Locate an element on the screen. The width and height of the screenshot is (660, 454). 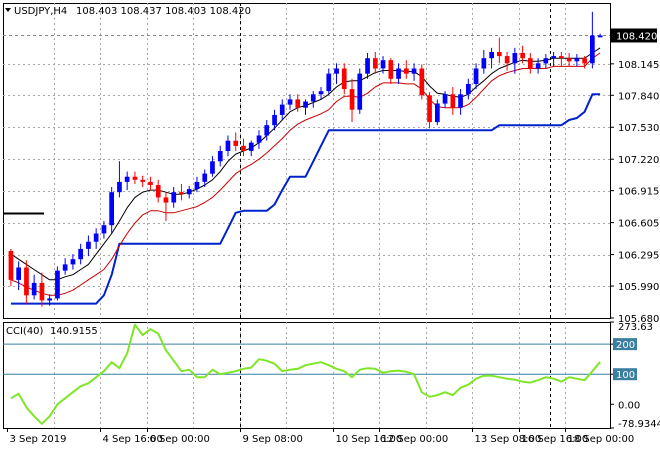
ohlc-values: 108.403 108.437 108.403 108.420 is located at coordinates (163, 11).